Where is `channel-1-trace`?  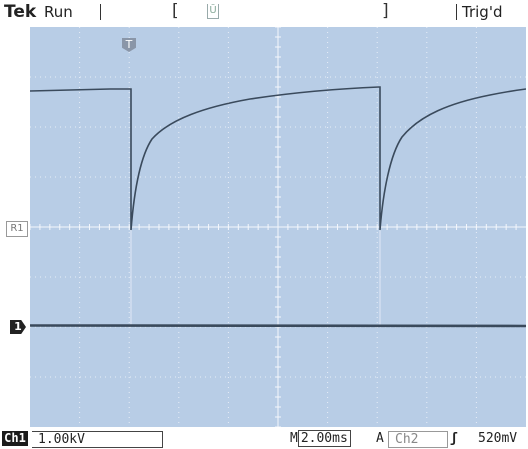 channel-1-trace is located at coordinates (278, 326).